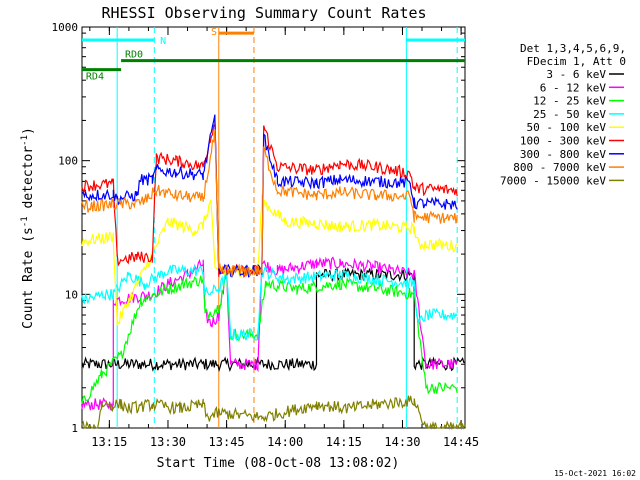 The width and height of the screenshot is (640, 480). I want to click on chart-title: RHESSI Observing Summary Count Rates, so click(263, 13).